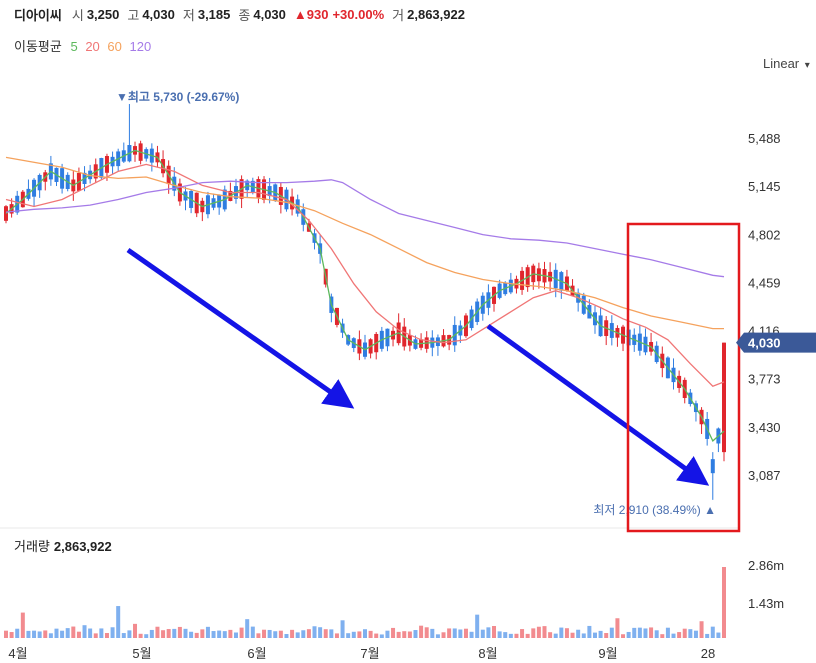 Image resolution: width=816 pixels, height=663 pixels. What do you see at coordinates (77, 15) in the screenshot?
I see `open-label: 시` at bounding box center [77, 15].